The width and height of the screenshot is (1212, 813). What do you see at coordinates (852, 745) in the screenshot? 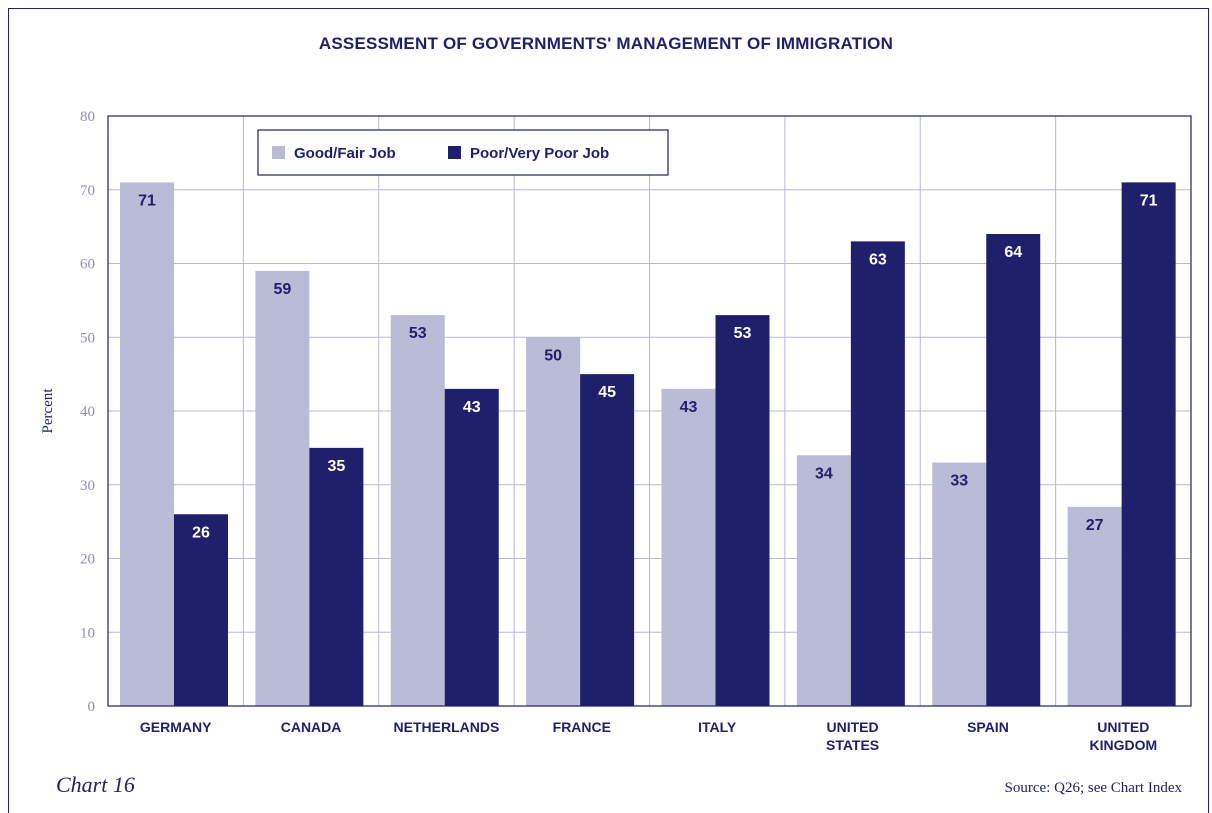
I see `category-label: STATES` at bounding box center [852, 745].